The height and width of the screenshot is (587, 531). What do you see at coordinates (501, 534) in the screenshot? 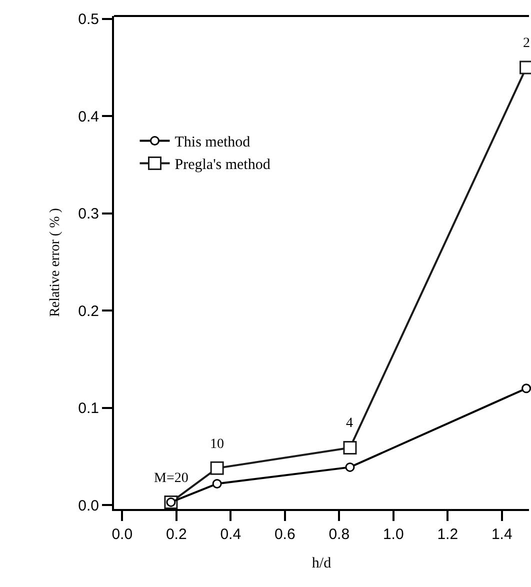
I see `x-tick-label: 1.4` at bounding box center [501, 534].